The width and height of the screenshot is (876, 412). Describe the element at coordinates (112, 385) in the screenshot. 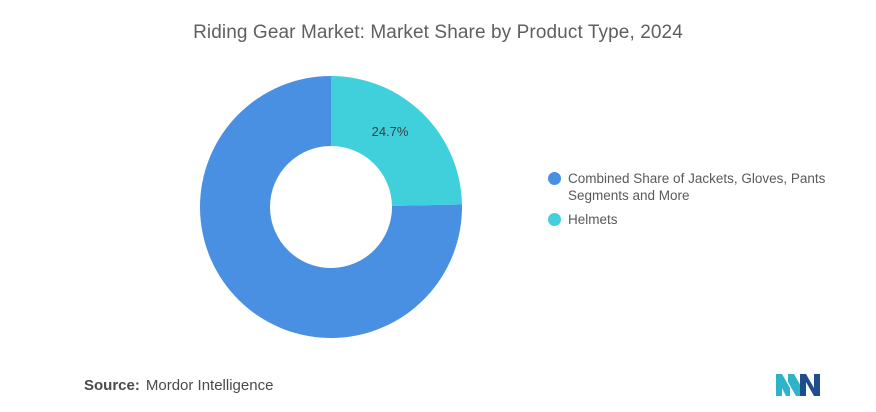

I see `source-label: Source:` at that location.